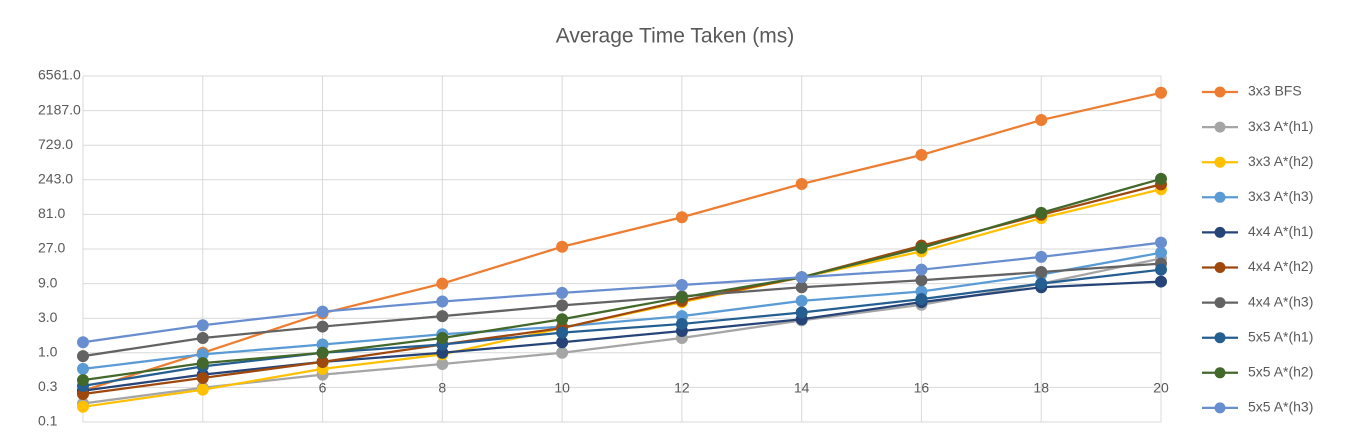 The image size is (1350, 445). I want to click on chart-title: Average Time Taken (ms), so click(675, 36).